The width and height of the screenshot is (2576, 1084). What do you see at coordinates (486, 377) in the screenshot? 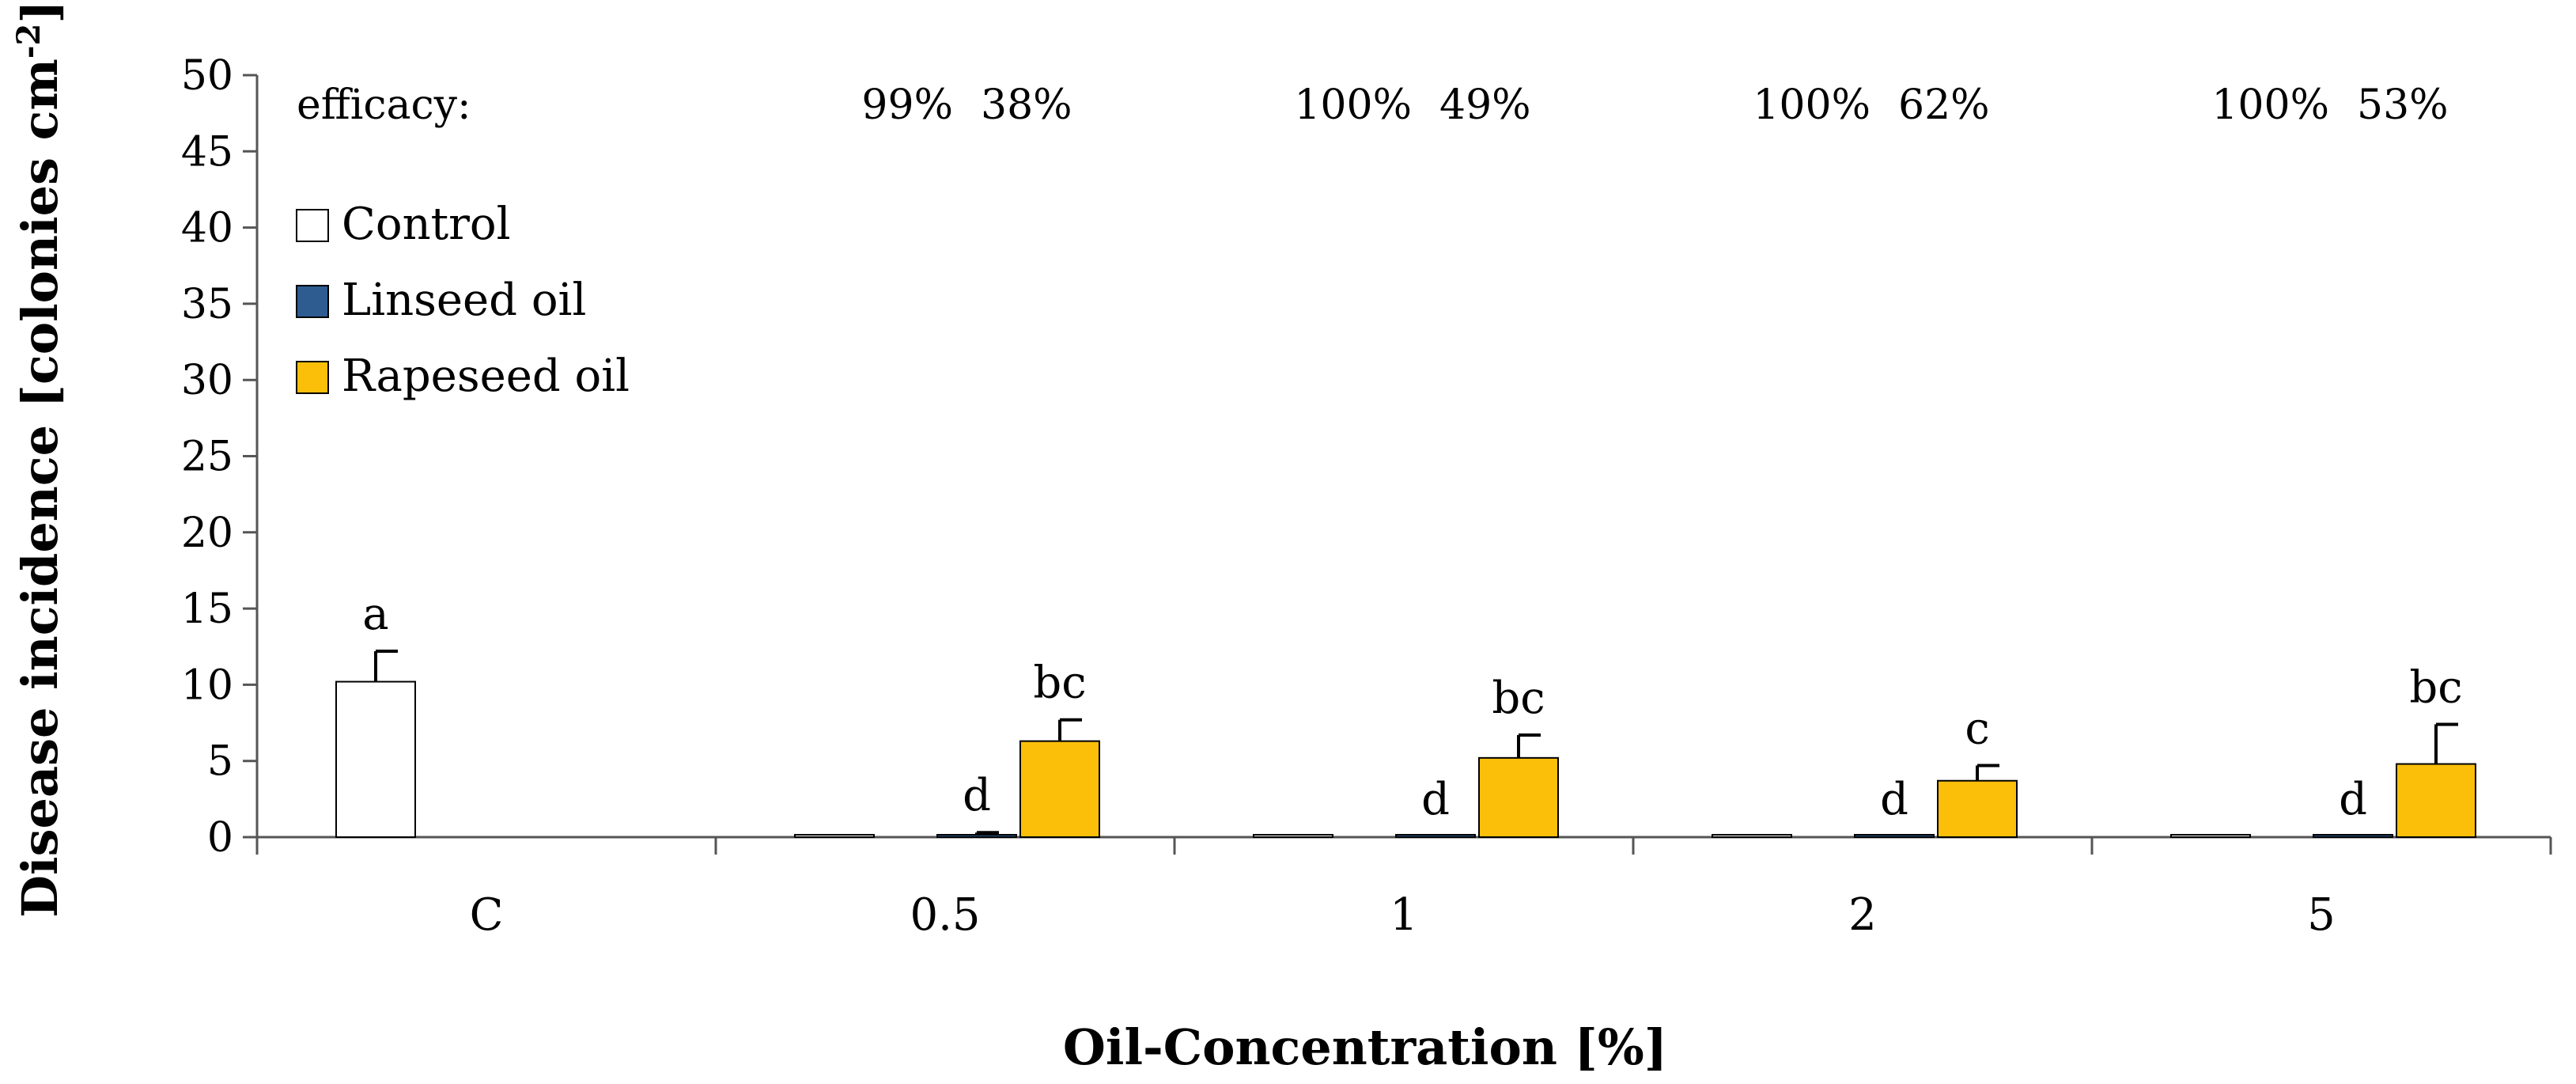
I see `legend-label: Rapeseed oil` at bounding box center [486, 377].